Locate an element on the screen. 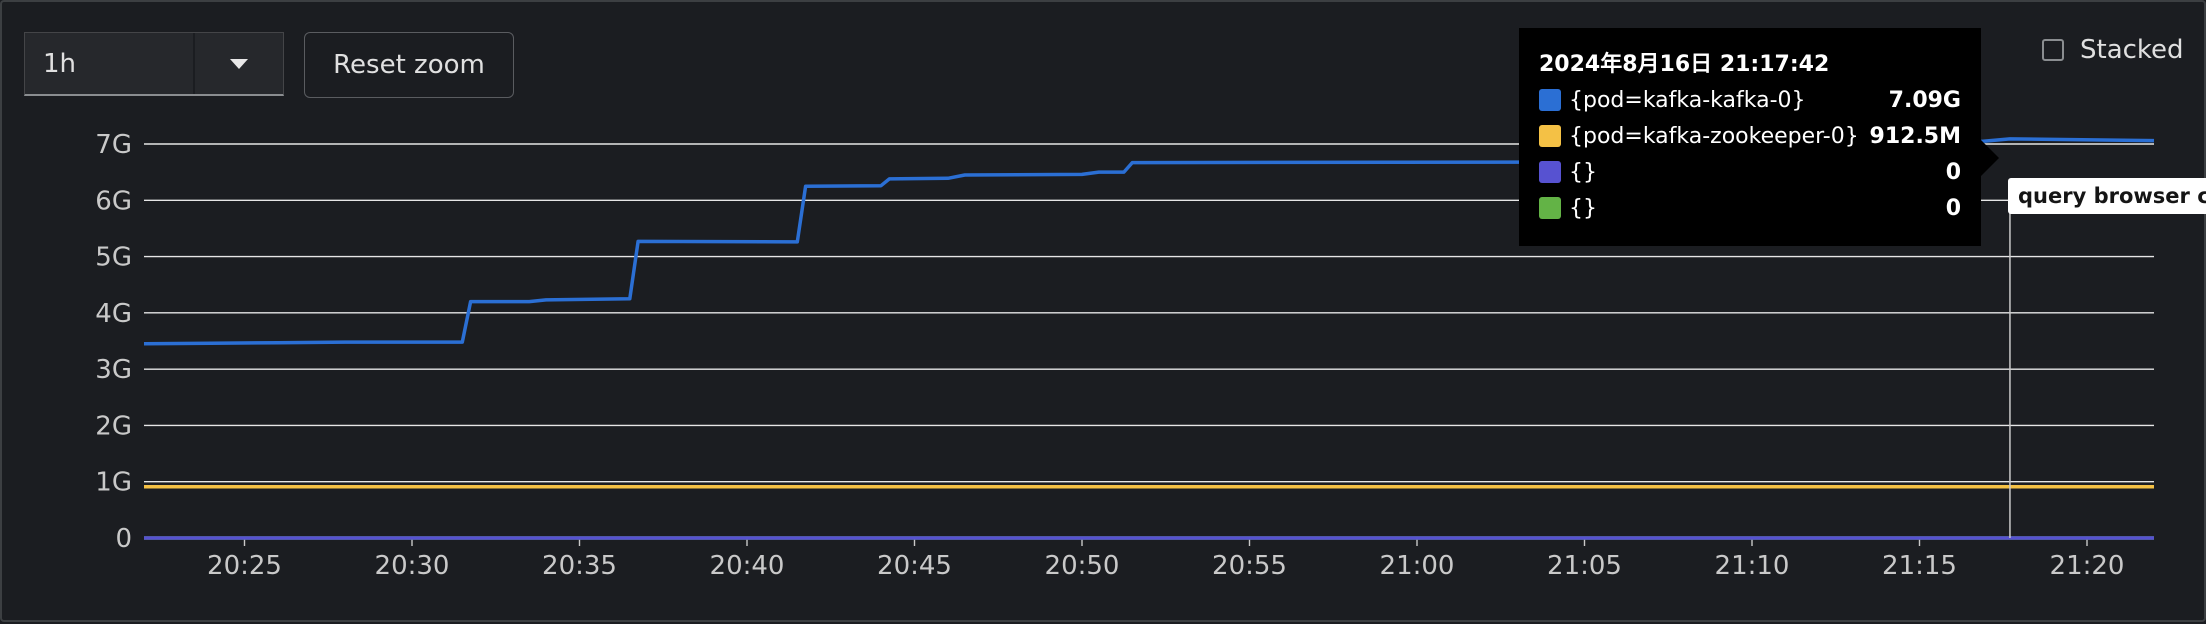  tooltip-row: {pod=kafka-zookeeper-0} 912.5M is located at coordinates (1750, 136).